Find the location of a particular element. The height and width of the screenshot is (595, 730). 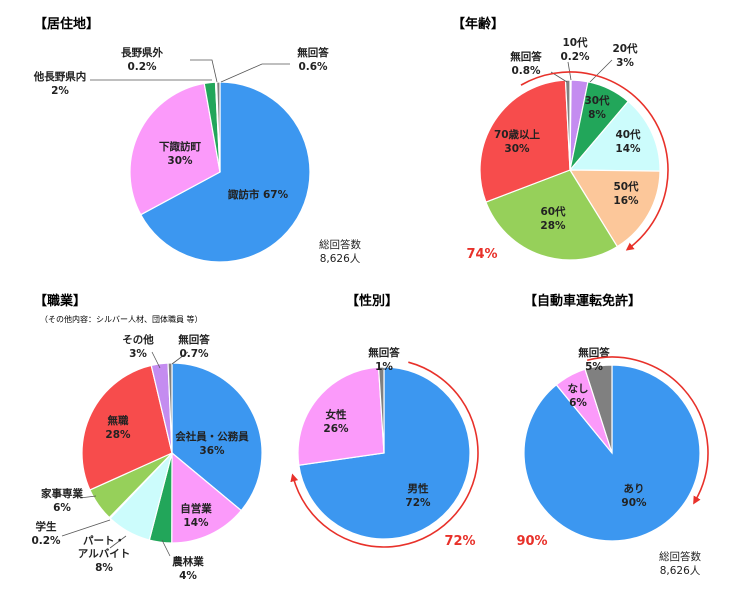

slice-percent: 0.6% is located at coordinates (313, 67).